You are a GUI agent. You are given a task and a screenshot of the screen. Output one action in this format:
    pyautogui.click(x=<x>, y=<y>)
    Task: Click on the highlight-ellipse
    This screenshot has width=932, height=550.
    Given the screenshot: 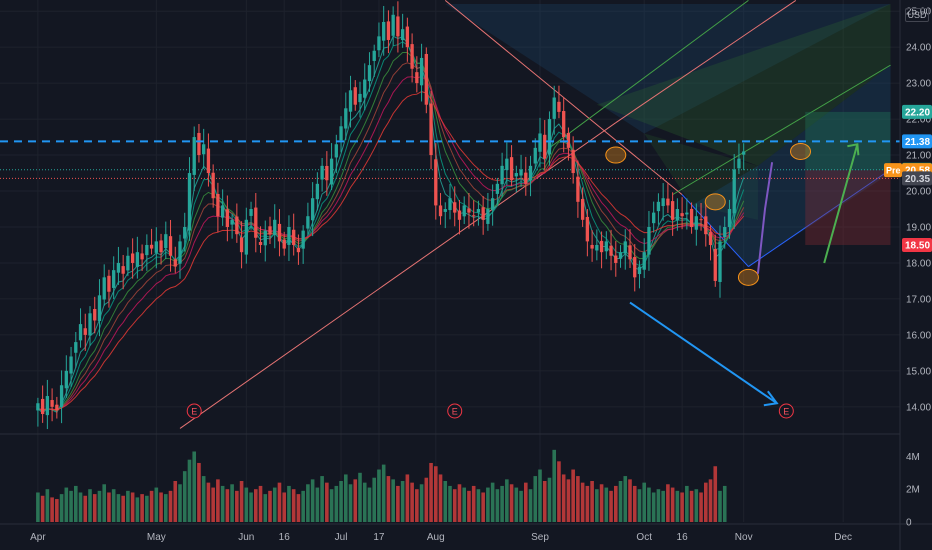 What is the action you would take?
    pyautogui.click(x=748, y=277)
    